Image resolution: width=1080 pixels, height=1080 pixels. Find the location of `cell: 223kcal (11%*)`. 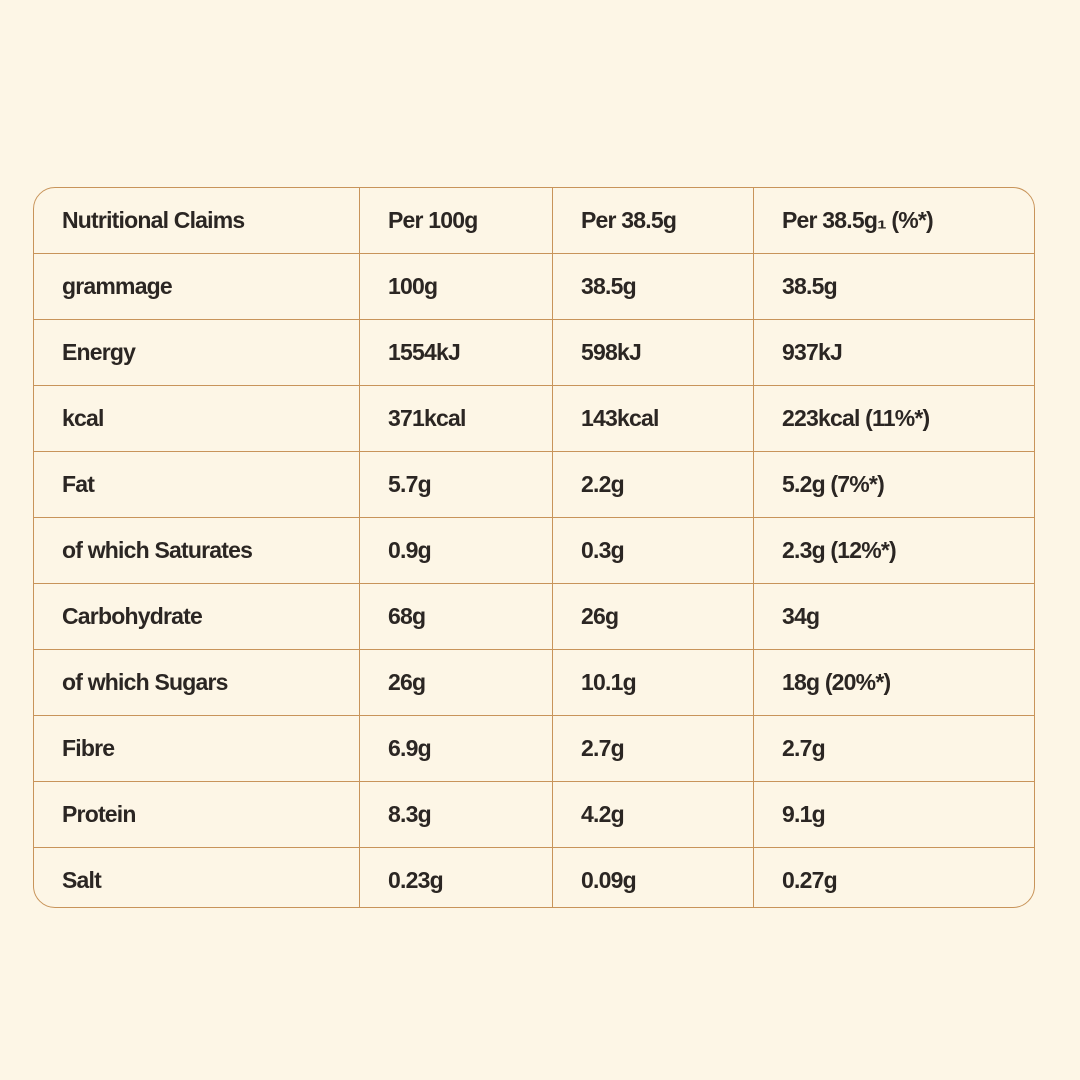

cell: 223kcal (11%*) is located at coordinates (894, 419).